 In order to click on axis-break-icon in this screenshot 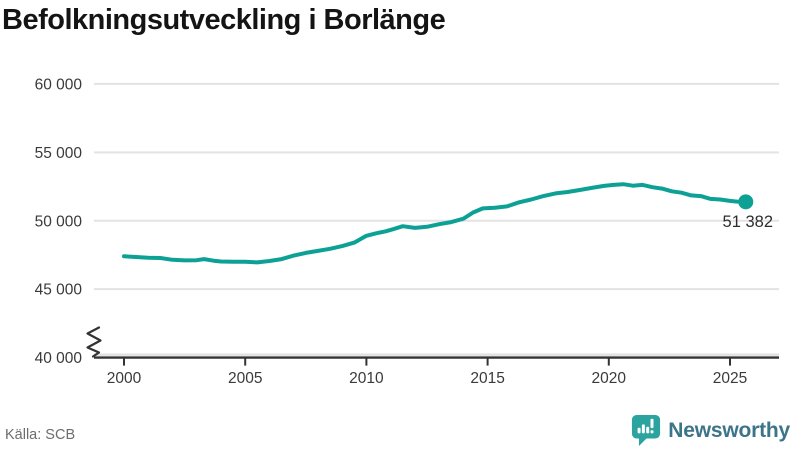, I will do `click(94, 342)`.